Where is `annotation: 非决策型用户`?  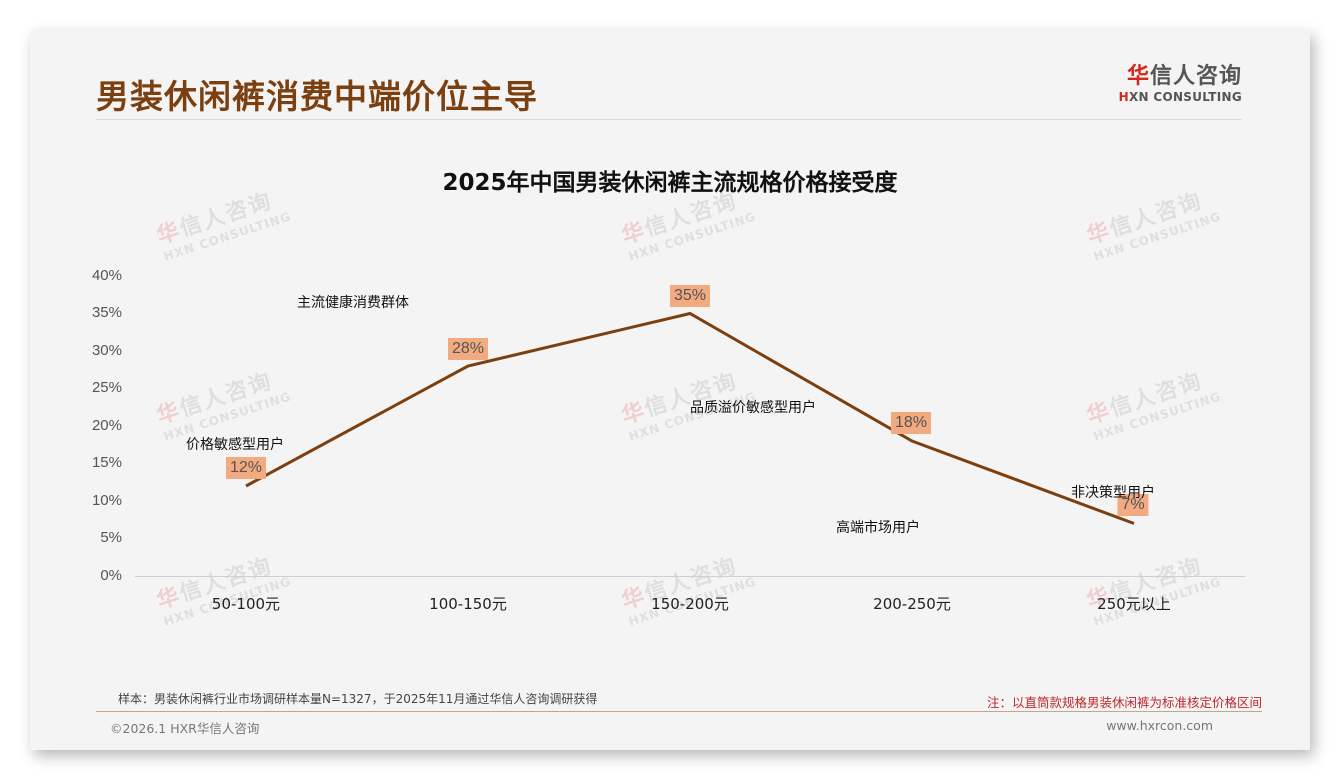
annotation: 非决策型用户 is located at coordinates (1113, 493).